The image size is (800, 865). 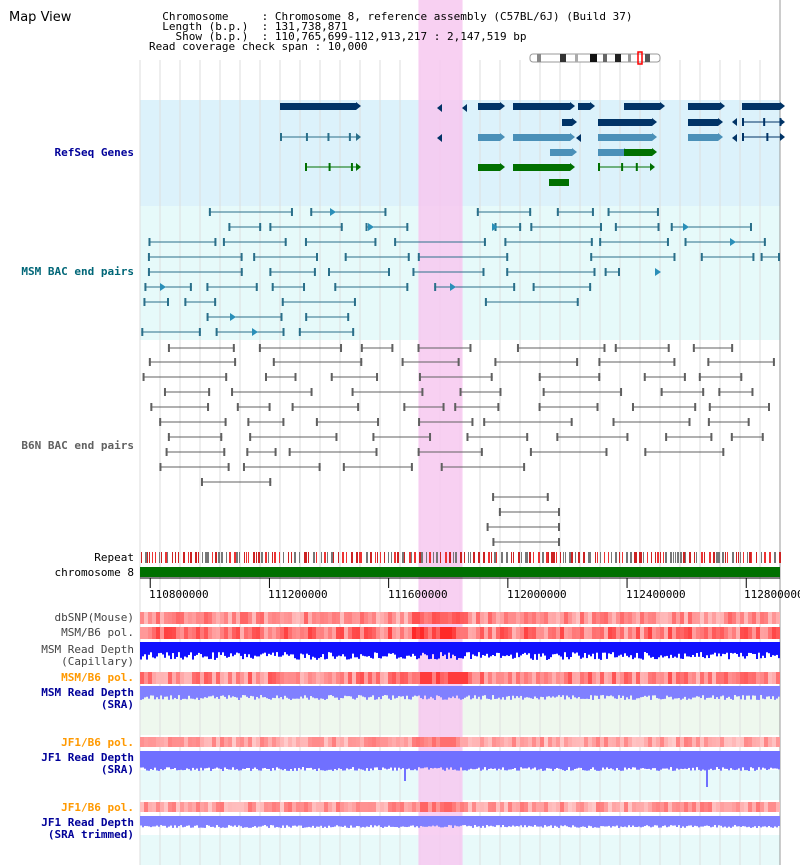 What do you see at coordinates (77, 271) in the screenshot?
I see `track-label-msm-bac: MSM BAC end pairs` at bounding box center [77, 271].